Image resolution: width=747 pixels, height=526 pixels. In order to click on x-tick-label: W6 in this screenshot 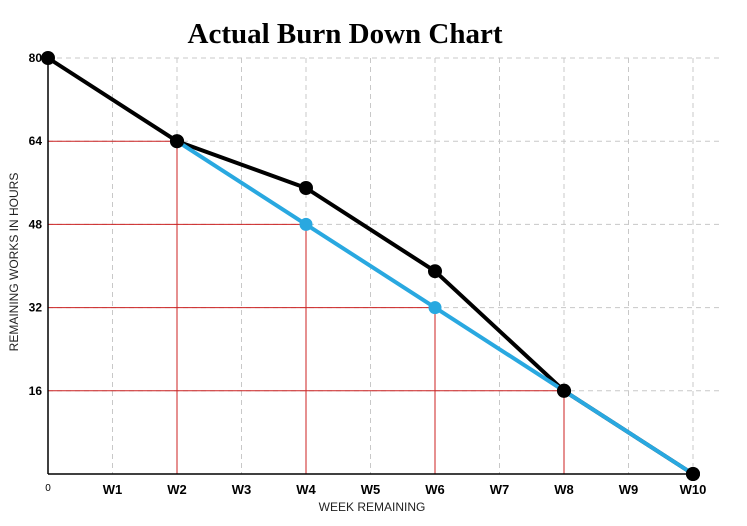, I will do `click(435, 489)`.